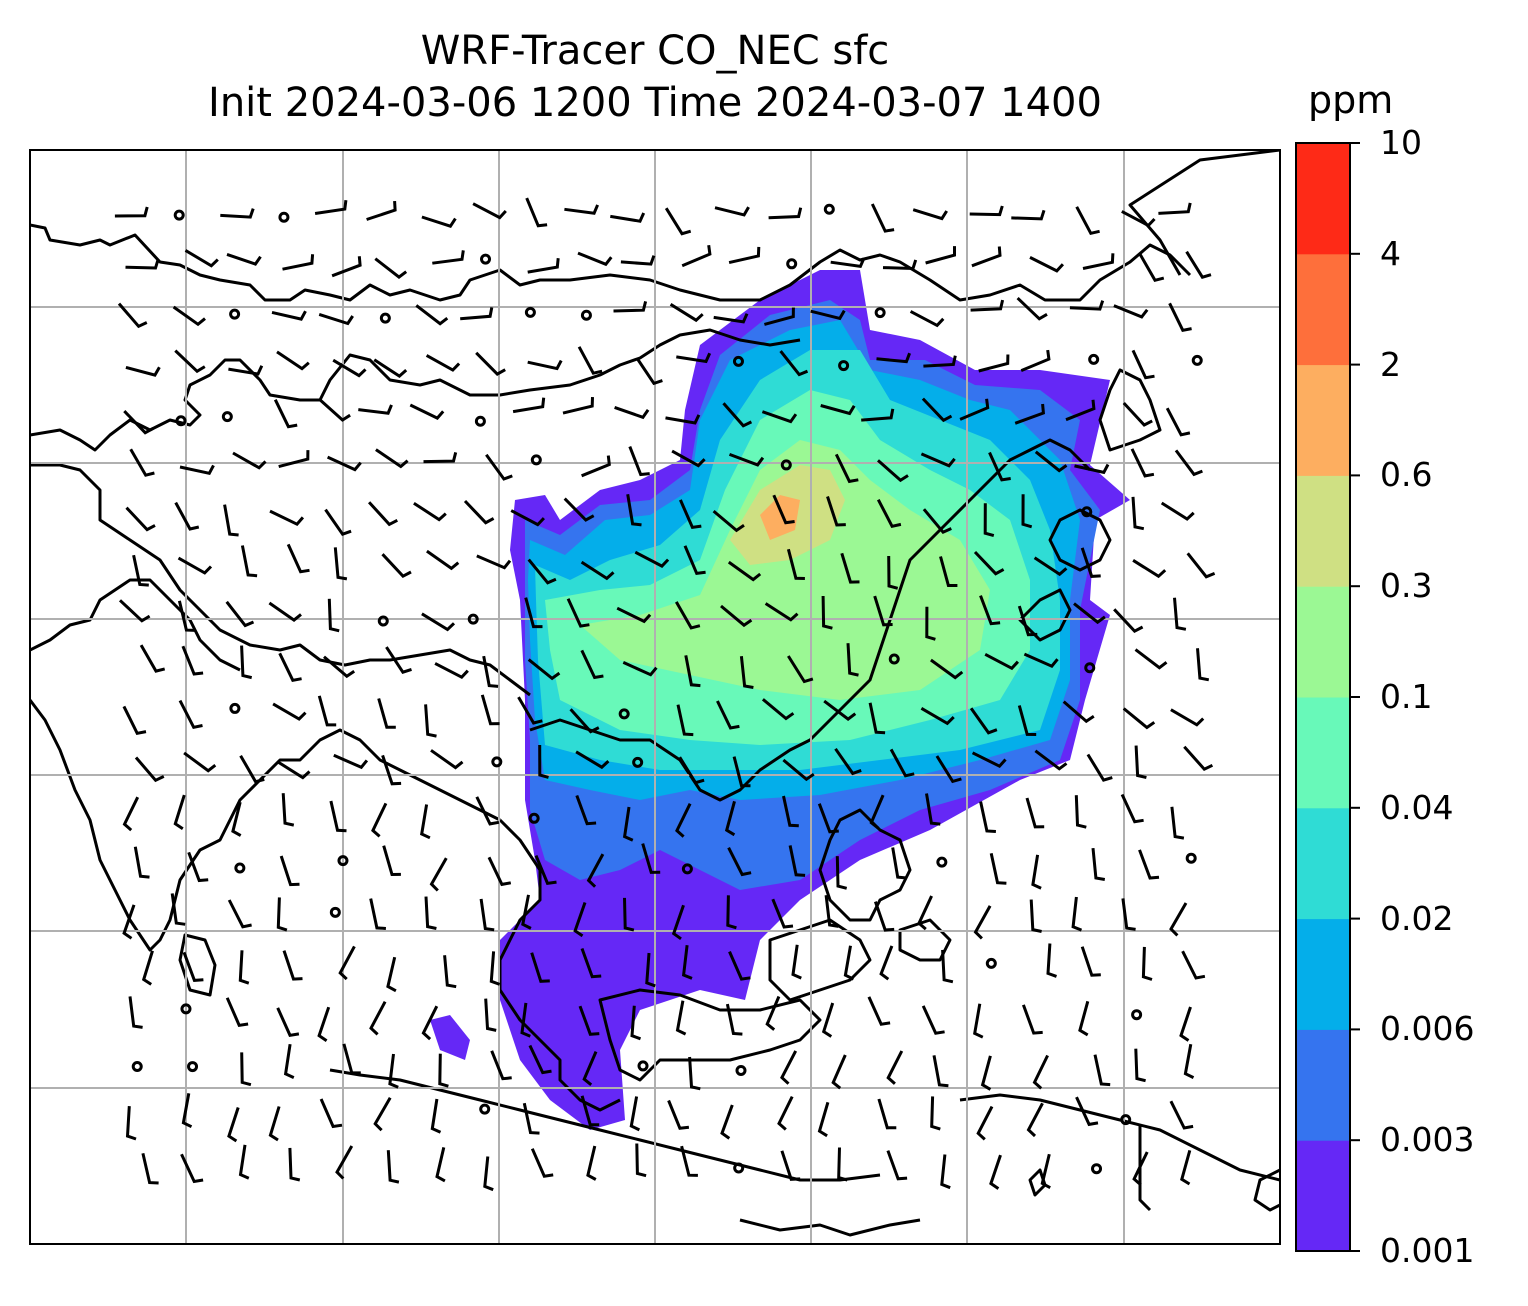 Image resolution: width=1528 pixels, height=1306 pixels. I want to click on colorbar-tick-label: 0.02, so click(1417, 918).